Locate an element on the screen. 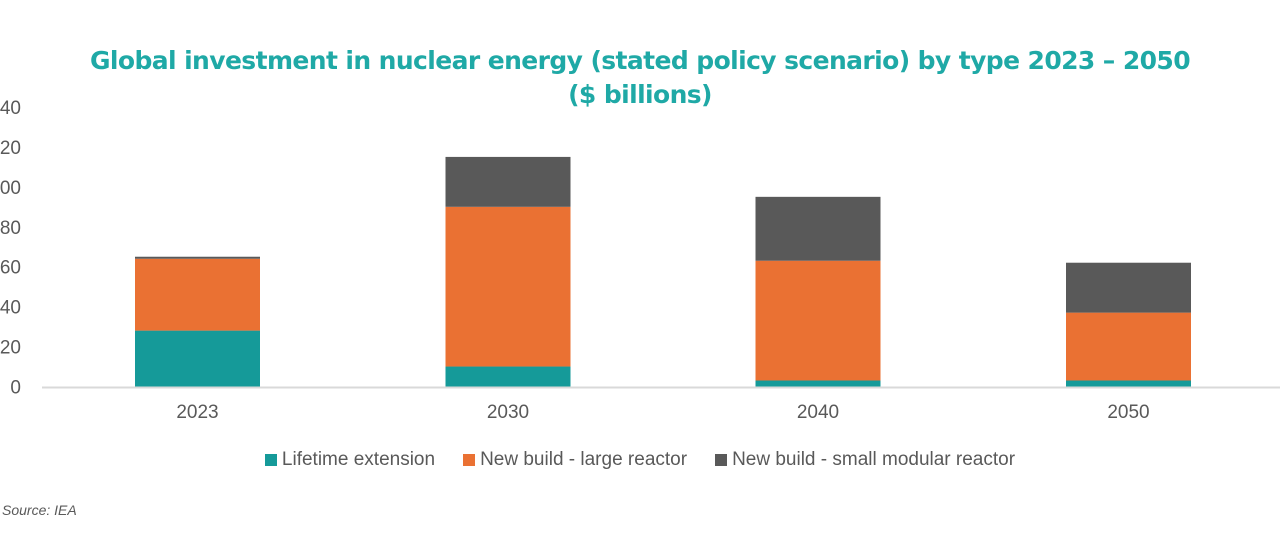 This screenshot has height=545, width=1280. x-axis: 2023 2030 2040 2050 is located at coordinates (662, 412).